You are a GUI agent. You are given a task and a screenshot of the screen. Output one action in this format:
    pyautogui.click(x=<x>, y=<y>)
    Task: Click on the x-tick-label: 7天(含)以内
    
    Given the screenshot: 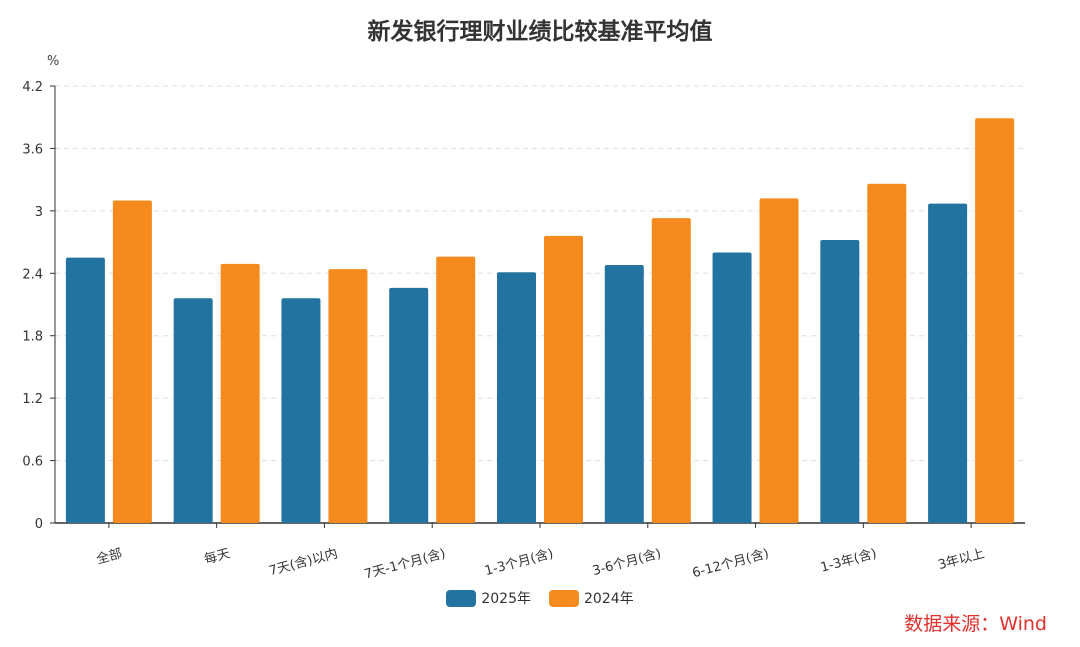 What is the action you would take?
    pyautogui.click(x=303, y=562)
    